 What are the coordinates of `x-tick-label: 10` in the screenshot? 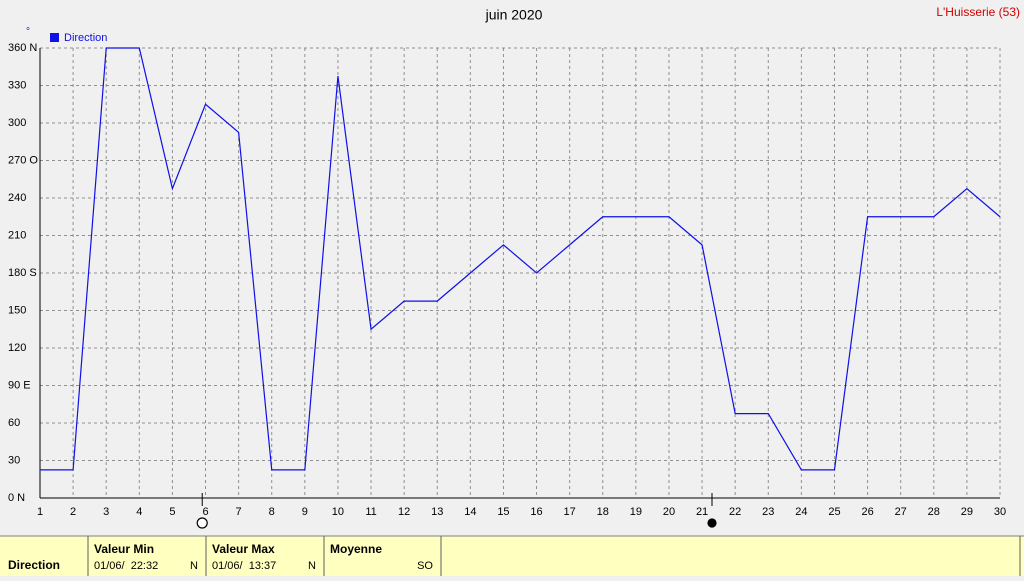 It's located at (338, 512).